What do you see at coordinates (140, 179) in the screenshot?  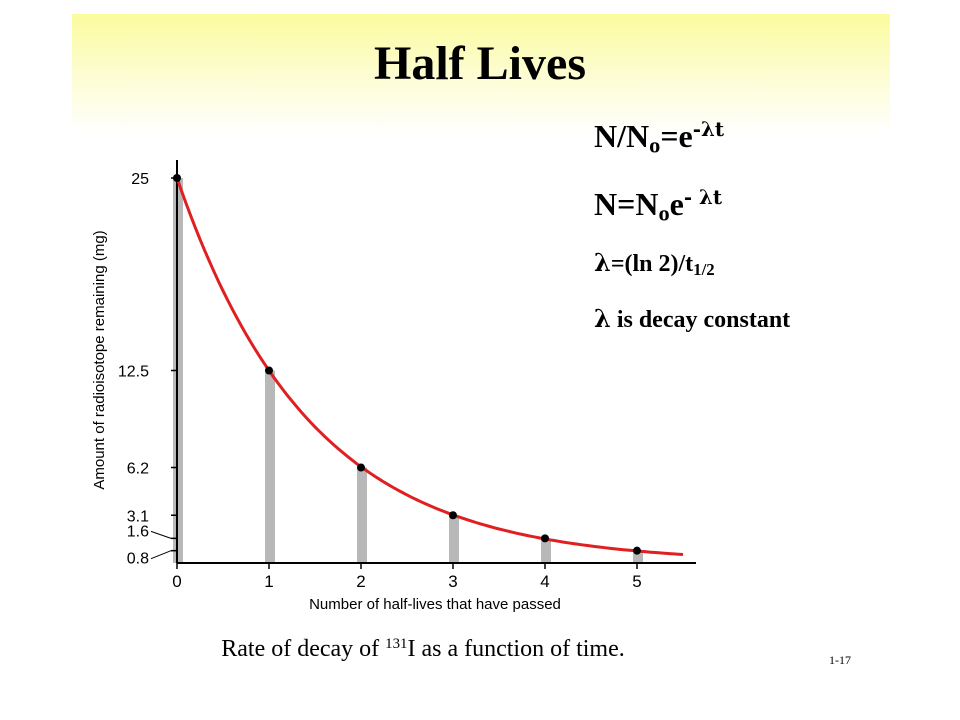 I see `y-tick-label: 25` at bounding box center [140, 179].